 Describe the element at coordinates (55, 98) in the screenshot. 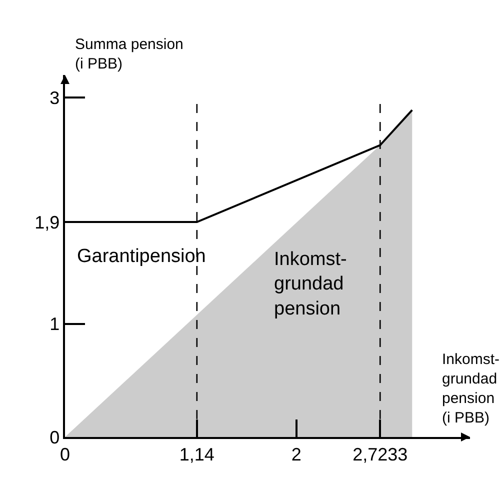

I see `y-tick-label: 3` at that location.